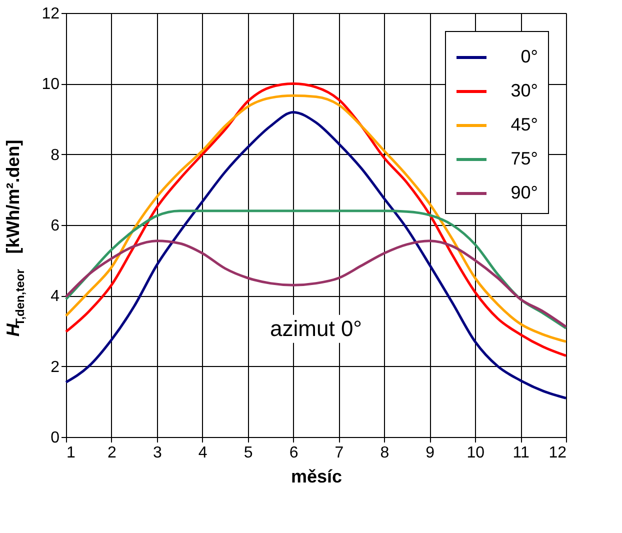 The width and height of the screenshot is (622, 533). What do you see at coordinates (293, 453) in the screenshot?
I see `x-tick-label: 6` at bounding box center [293, 453].